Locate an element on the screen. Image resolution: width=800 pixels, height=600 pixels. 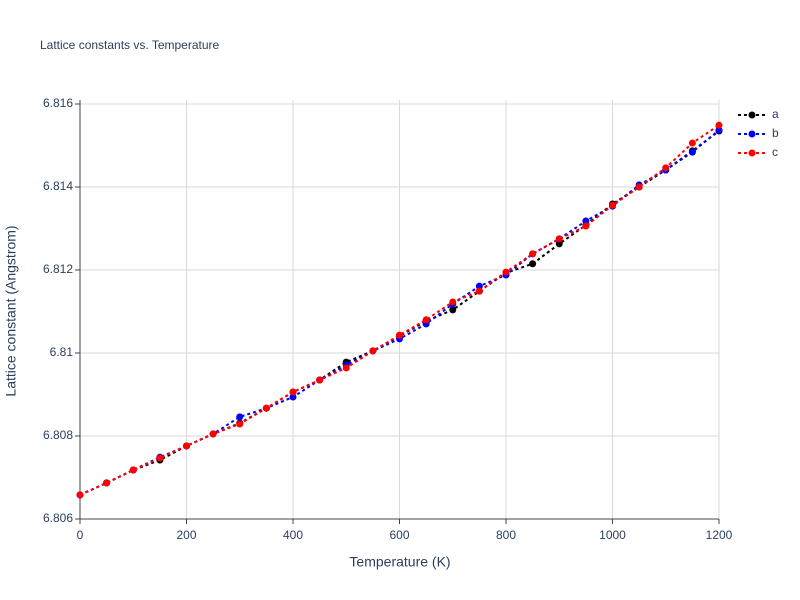
legend-label: c is located at coordinates (775, 152).